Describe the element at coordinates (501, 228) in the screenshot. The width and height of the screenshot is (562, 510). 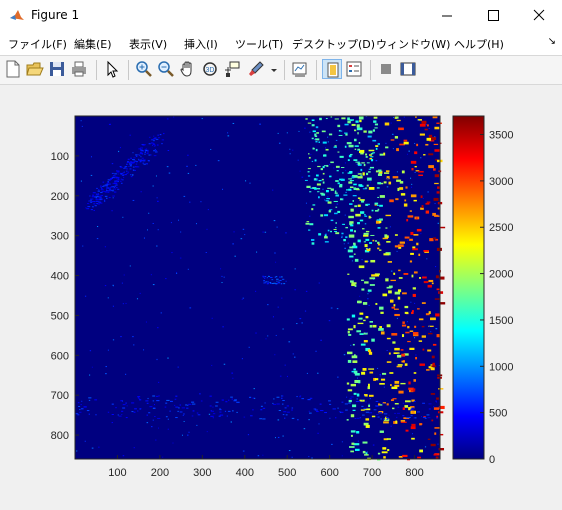
I see `colorbar-tick-label: 2500` at that location.